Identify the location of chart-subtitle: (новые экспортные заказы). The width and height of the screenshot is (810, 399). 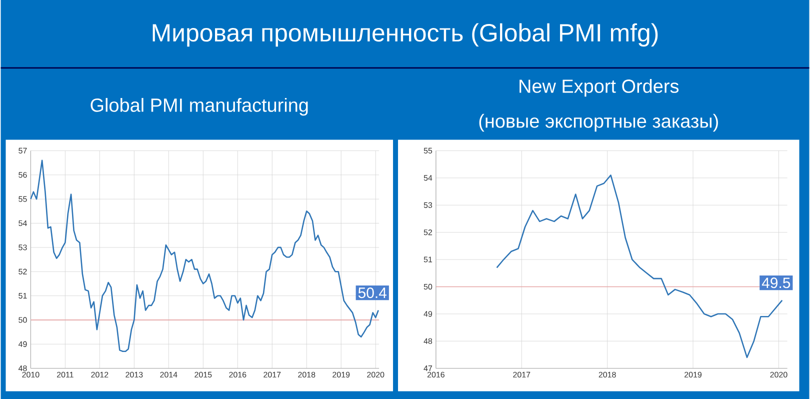
(598, 123).